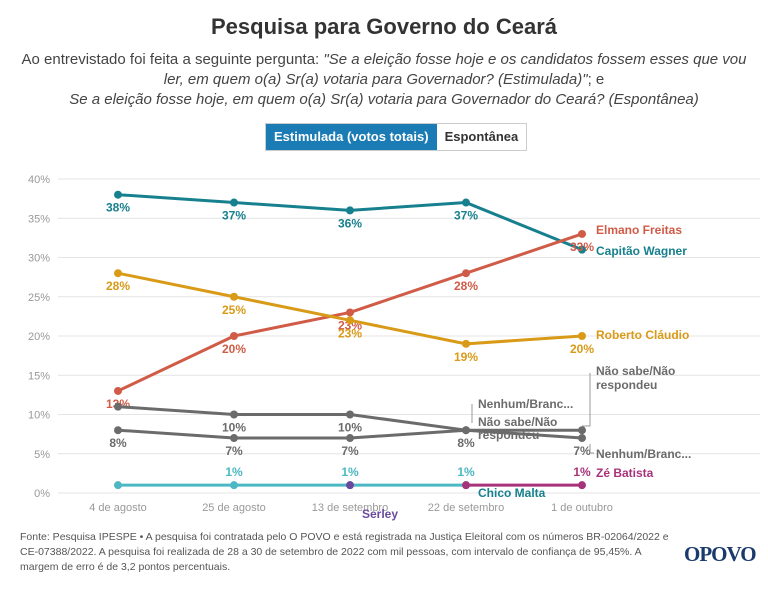 The image size is (768, 589). Describe the element at coordinates (720, 554) in the screenshot. I see `opovo-logo: OPOVO` at that location.